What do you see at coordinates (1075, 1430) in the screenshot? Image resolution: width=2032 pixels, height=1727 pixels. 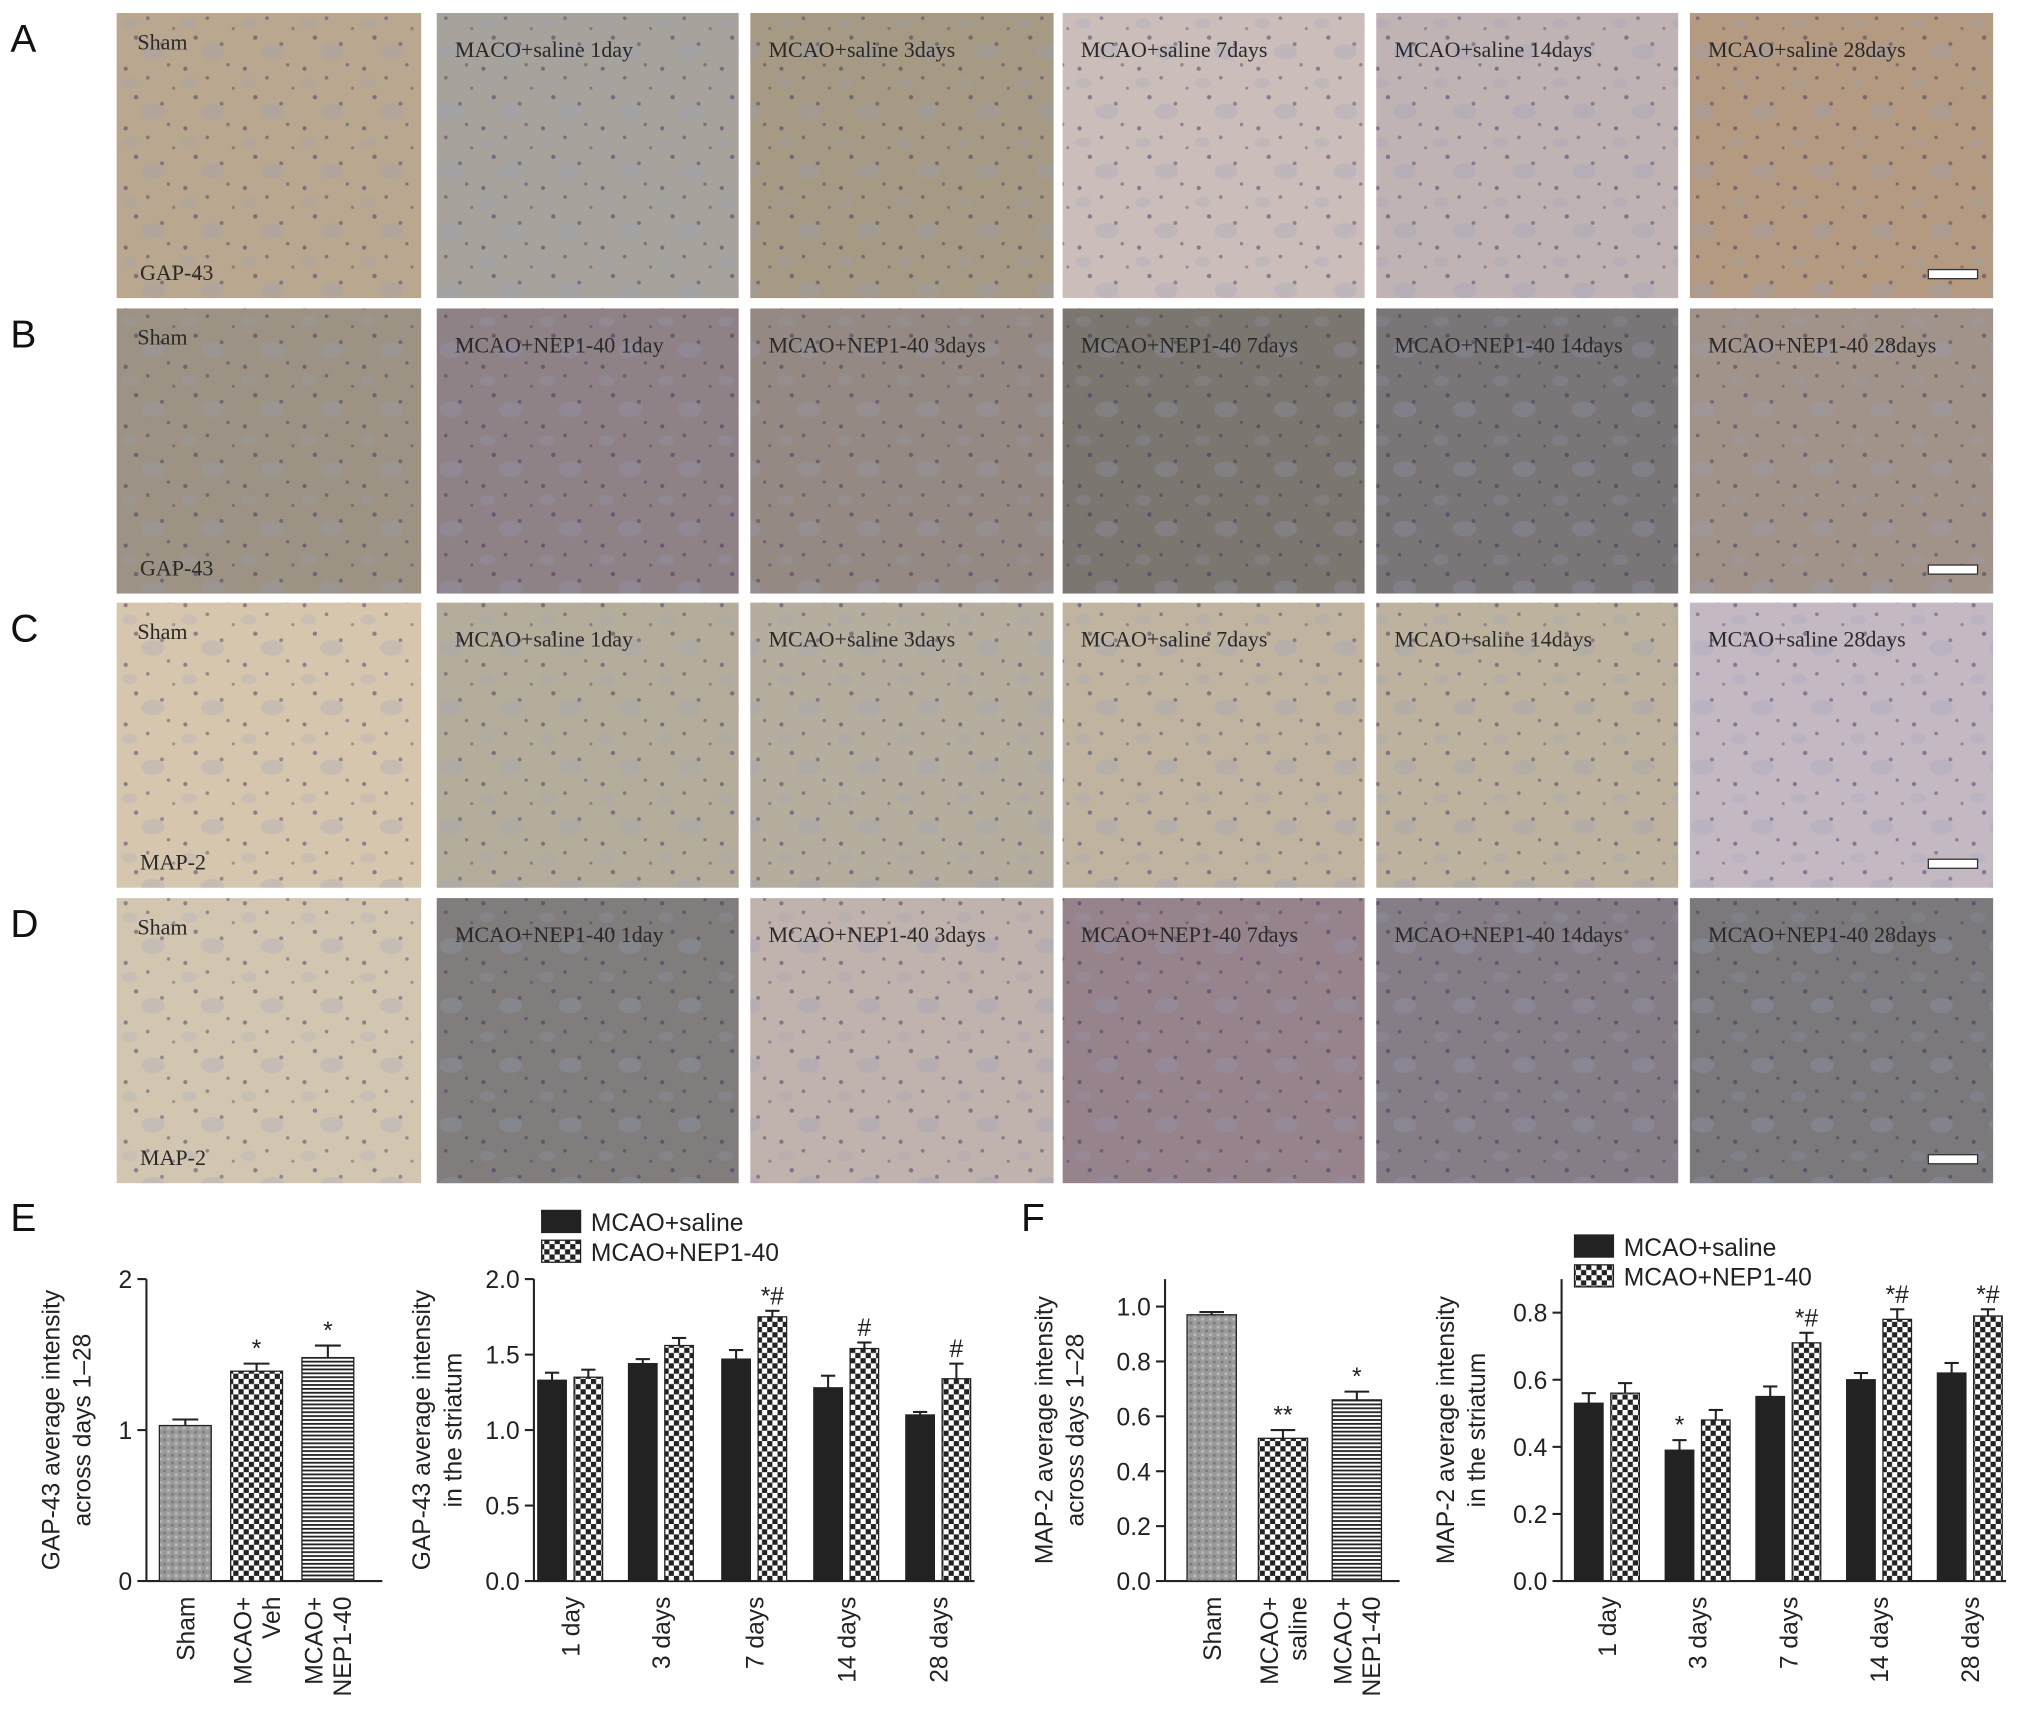 I see `y-axis-label: across days 1–28` at bounding box center [1075, 1430].